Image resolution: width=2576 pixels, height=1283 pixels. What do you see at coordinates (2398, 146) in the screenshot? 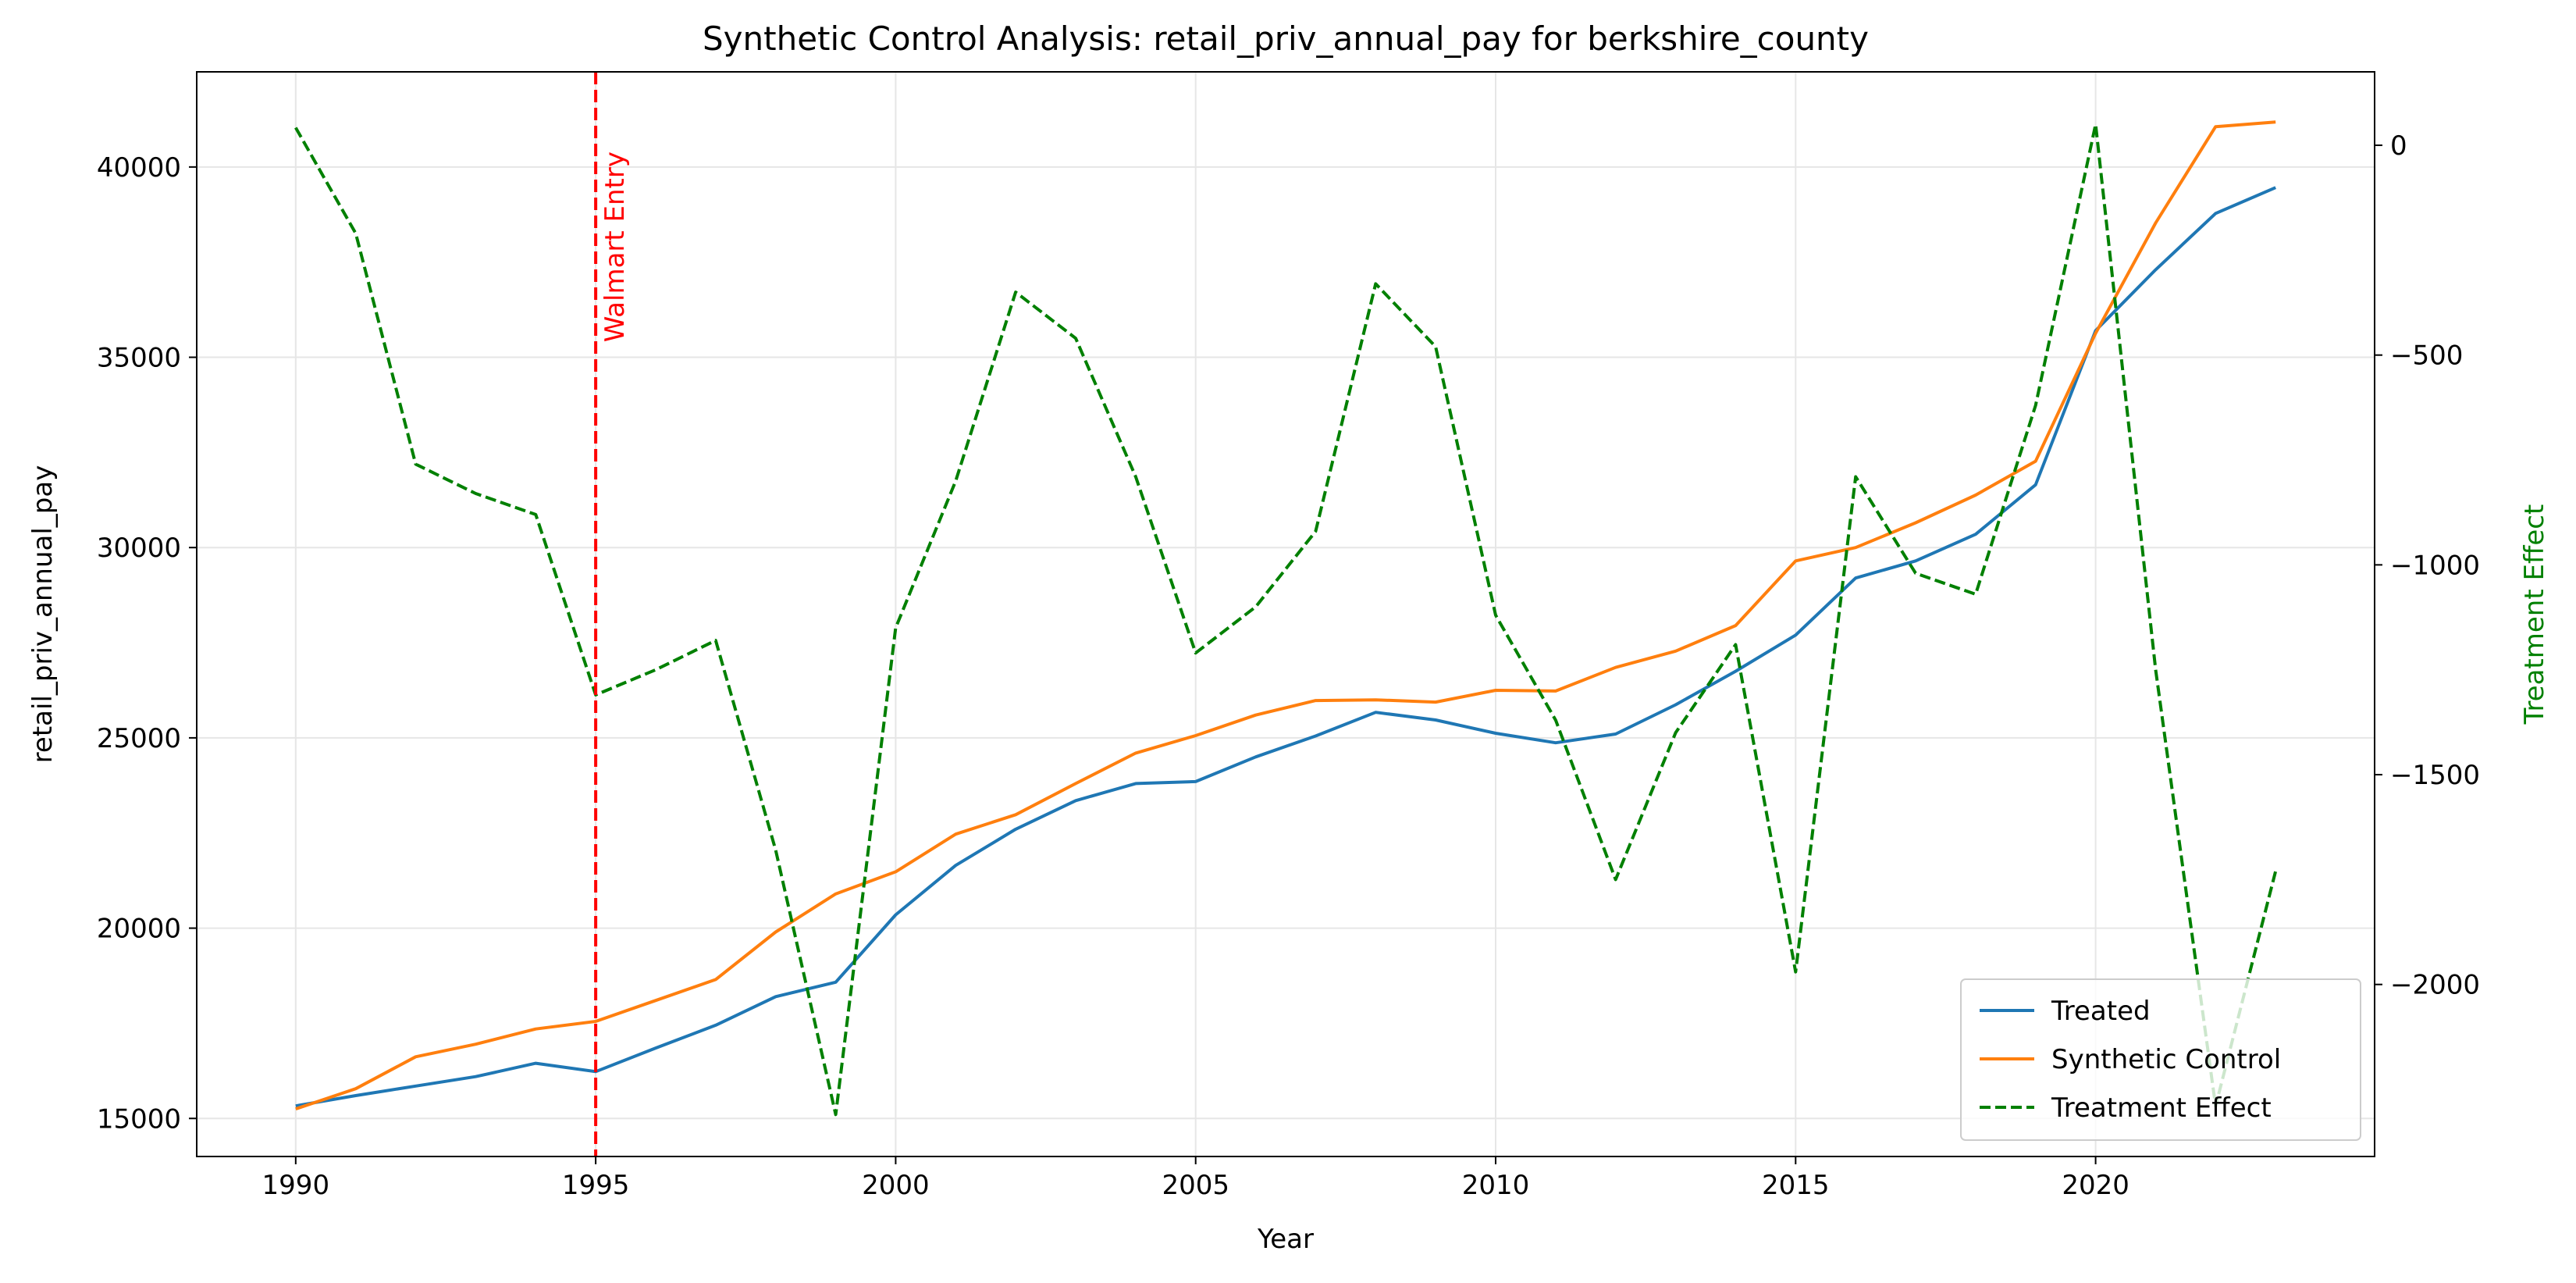
I see `y2-tick-label-0: 0` at bounding box center [2398, 146].